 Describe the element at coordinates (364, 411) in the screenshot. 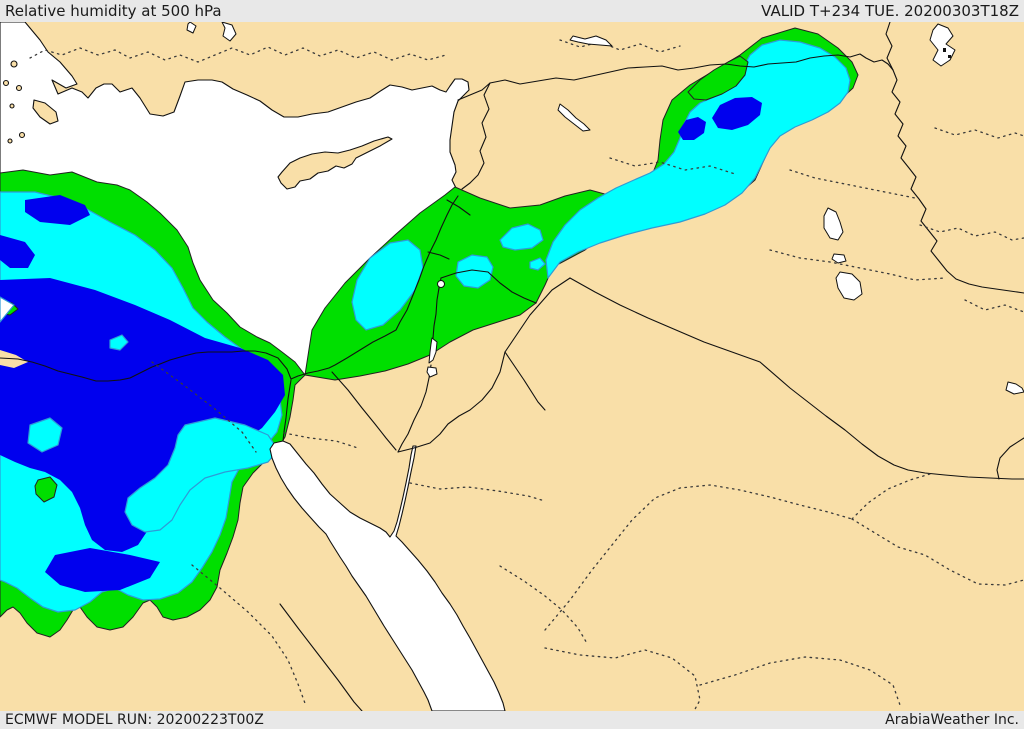

I see `border-egypt-israel` at that location.